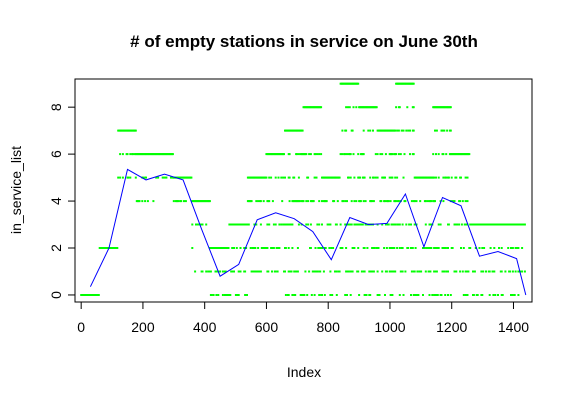 Image resolution: width=573 pixels, height=401 pixels. What do you see at coordinates (205, 327) in the screenshot?
I see `x-tick-label: 400` at bounding box center [205, 327].